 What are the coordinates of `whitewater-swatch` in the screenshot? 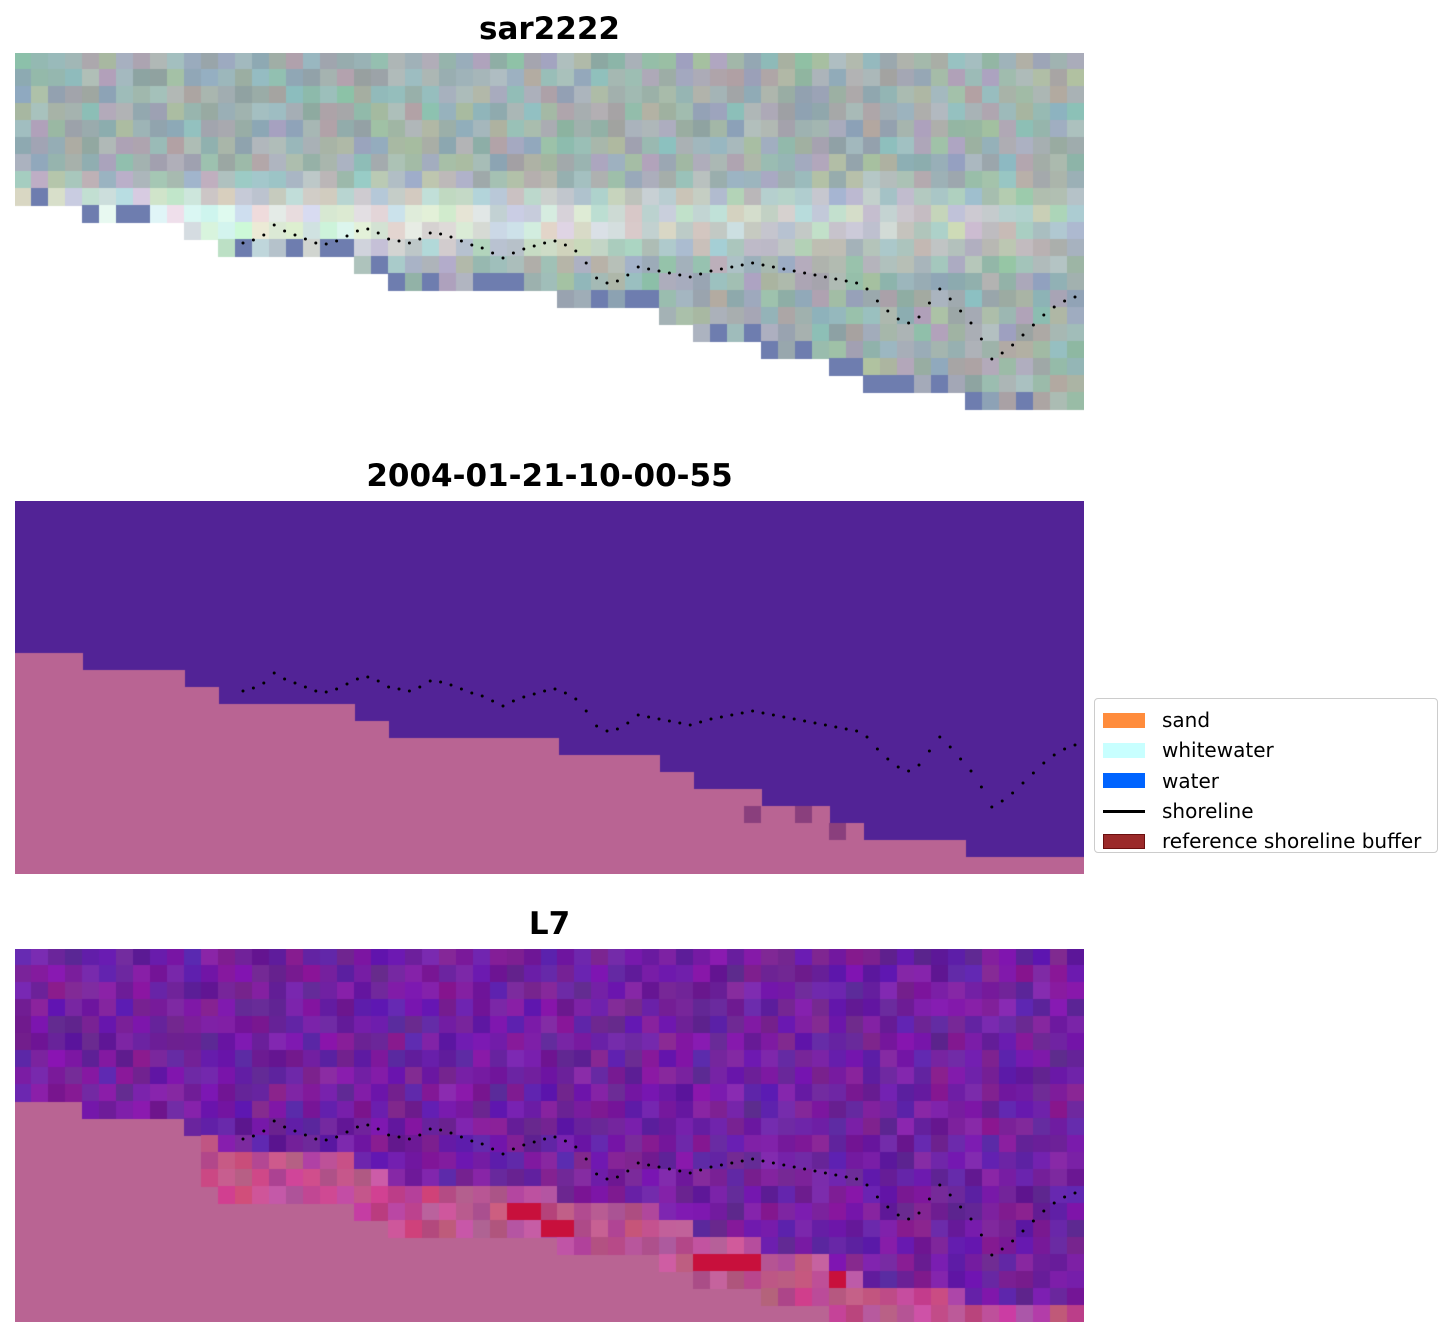 It's located at (1124, 750).